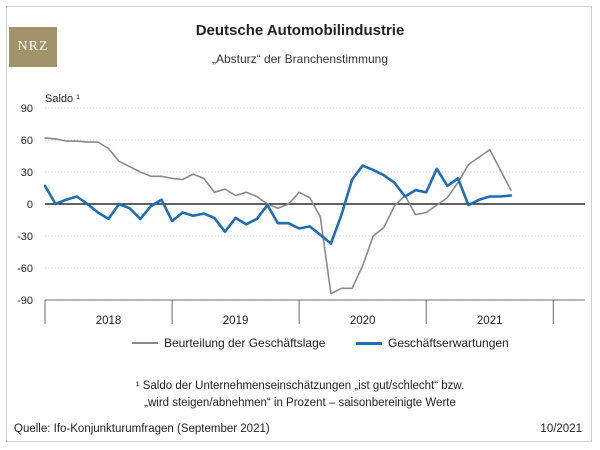 The image size is (600, 450). Describe the element at coordinates (145, 343) in the screenshot. I see `legend-swatch-geschaeftslage` at that location.